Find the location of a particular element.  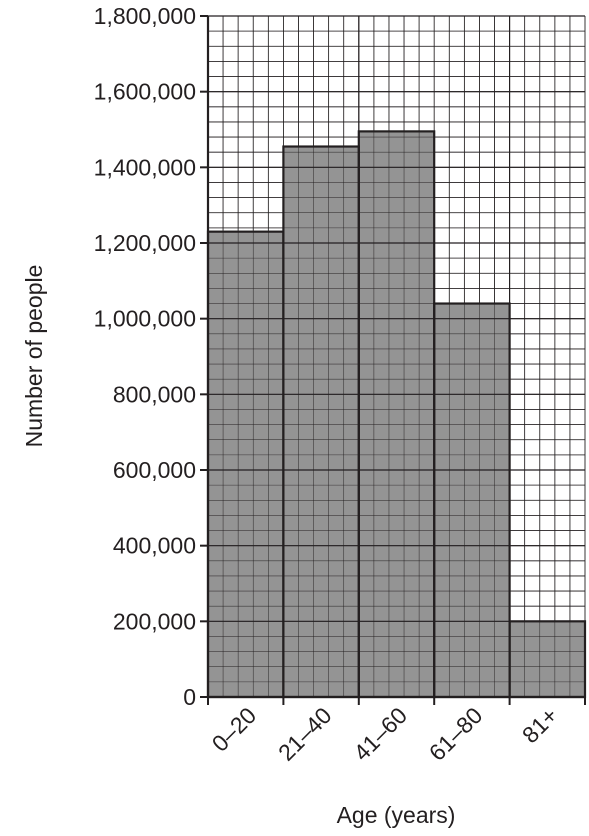

y-tick-label: 400,000 is located at coordinates (154, 546).